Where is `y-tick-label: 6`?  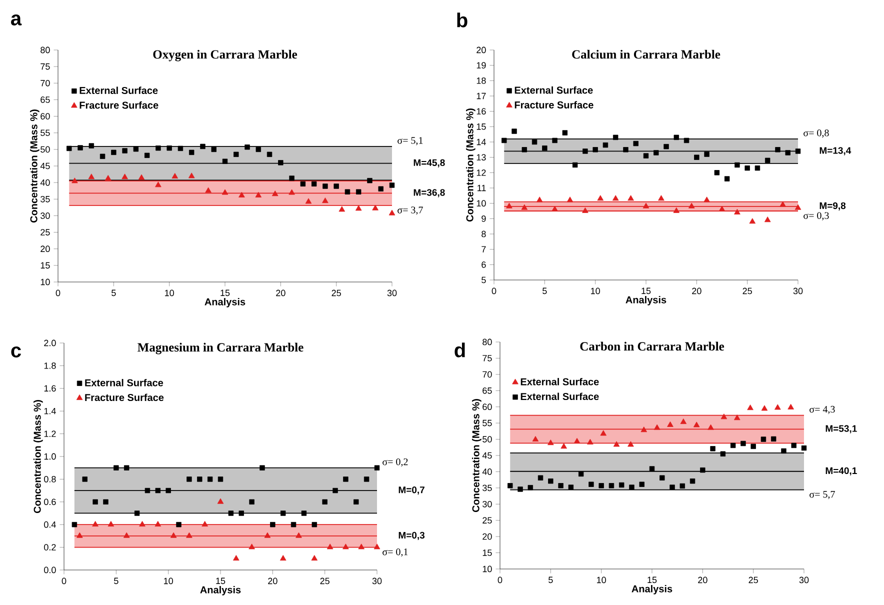 y-tick-label: 6 is located at coordinates (484, 264).